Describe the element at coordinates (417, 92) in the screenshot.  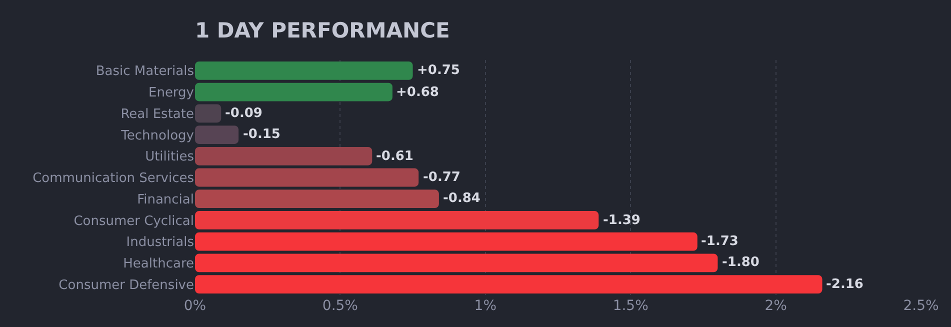
I see `data-label: +0.68` at that location.